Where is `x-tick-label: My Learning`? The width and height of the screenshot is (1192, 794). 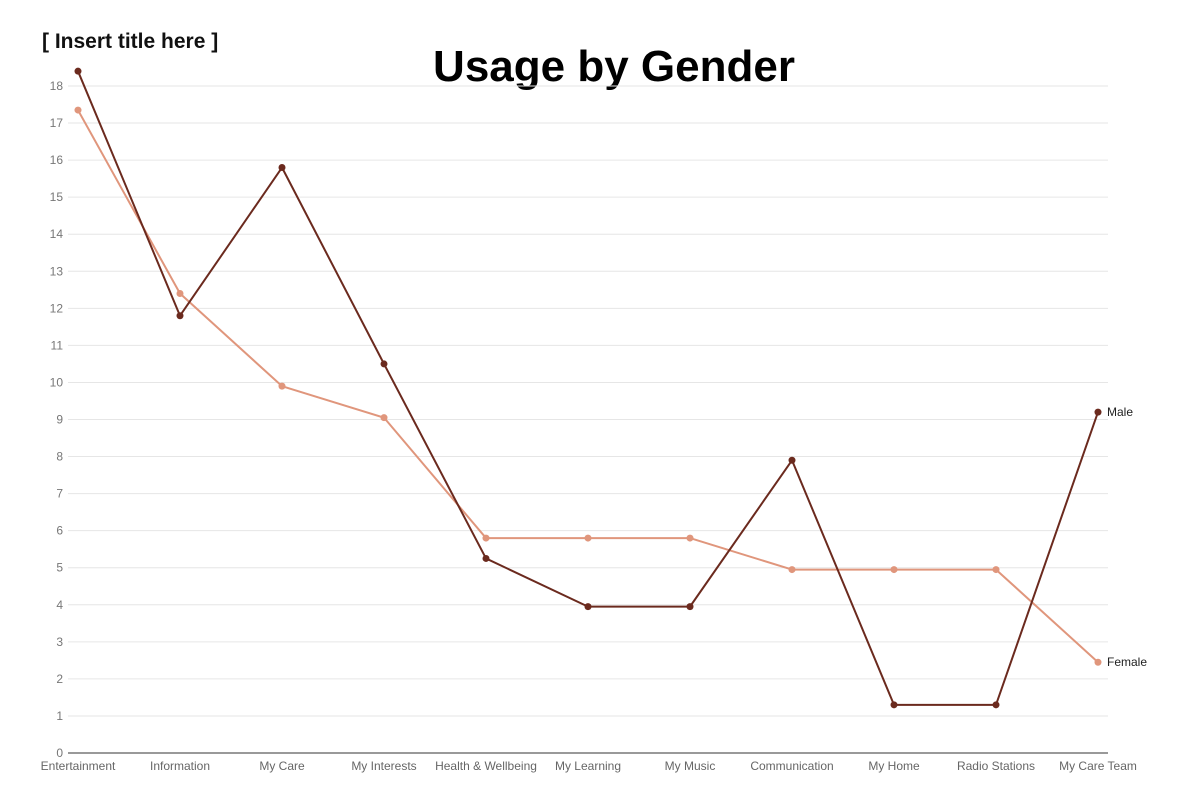 x-tick-label: My Learning is located at coordinates (588, 766).